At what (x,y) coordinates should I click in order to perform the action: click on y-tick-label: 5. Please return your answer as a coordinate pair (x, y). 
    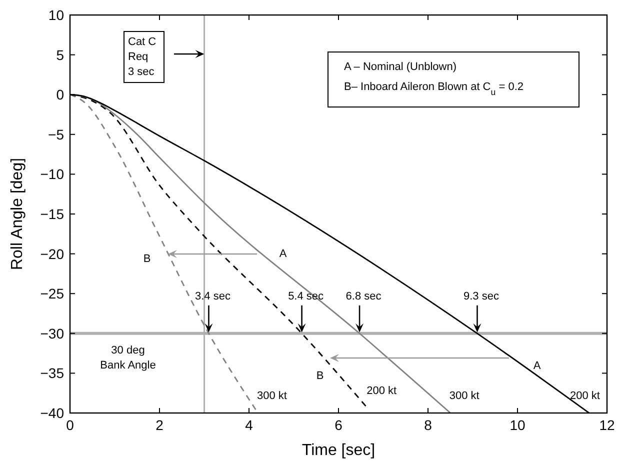
    Looking at the image, I should click on (60, 54).